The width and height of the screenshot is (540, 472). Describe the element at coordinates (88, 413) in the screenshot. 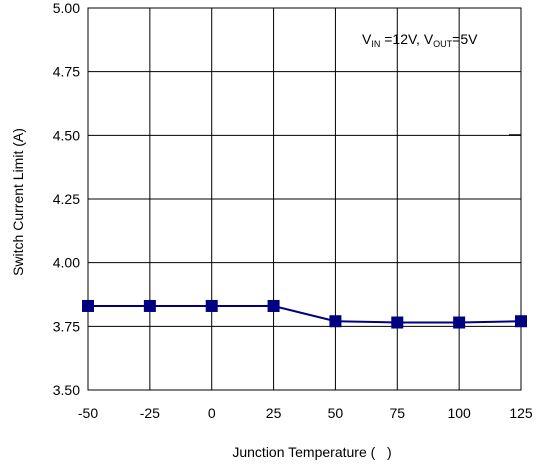

I see `x-tick-label: -50` at that location.